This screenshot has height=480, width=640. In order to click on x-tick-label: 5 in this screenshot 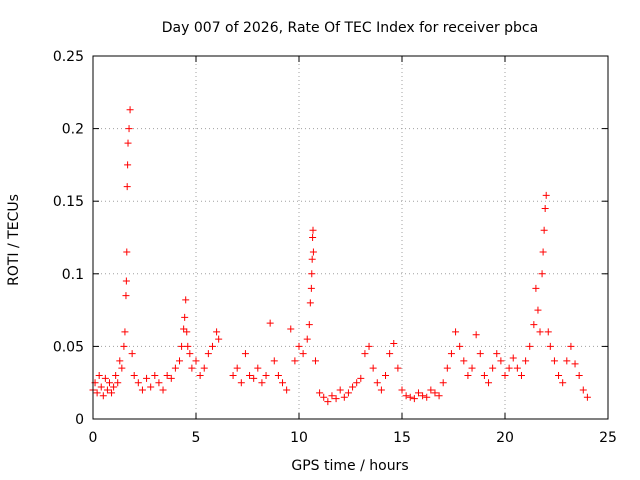, I will do `click(196, 438)`.